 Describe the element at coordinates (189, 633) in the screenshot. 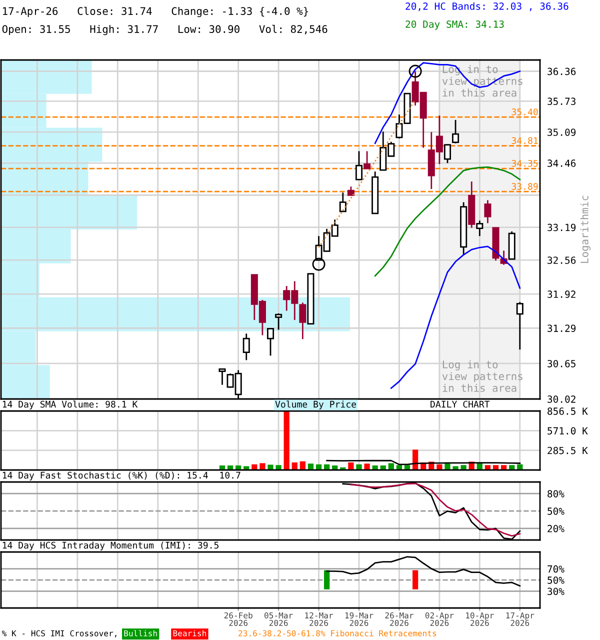

I see `text: Bearish` at that location.